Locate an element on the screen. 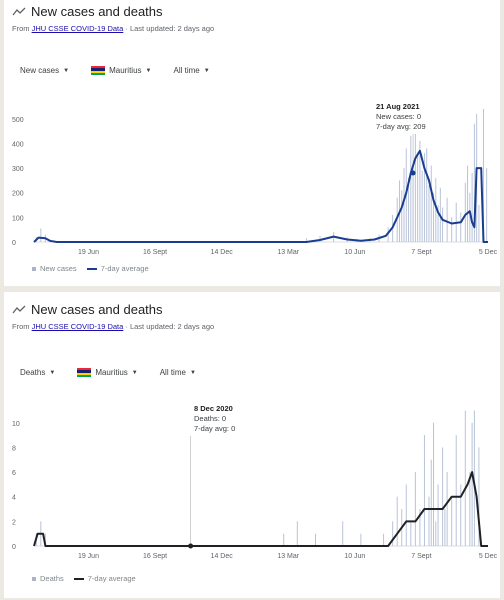 The height and width of the screenshot is (600, 504). tooltip-average: 7-day avg: 0 is located at coordinates (215, 428).